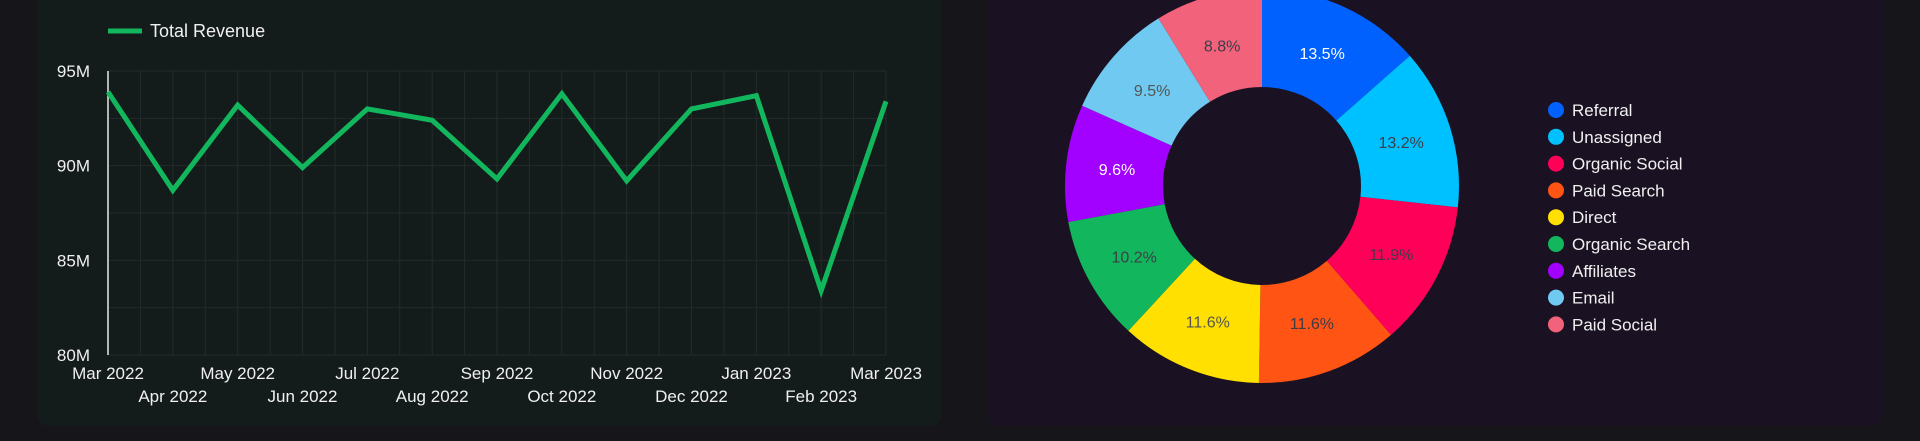  I want to click on legend-marker-direct, so click(1556, 217).